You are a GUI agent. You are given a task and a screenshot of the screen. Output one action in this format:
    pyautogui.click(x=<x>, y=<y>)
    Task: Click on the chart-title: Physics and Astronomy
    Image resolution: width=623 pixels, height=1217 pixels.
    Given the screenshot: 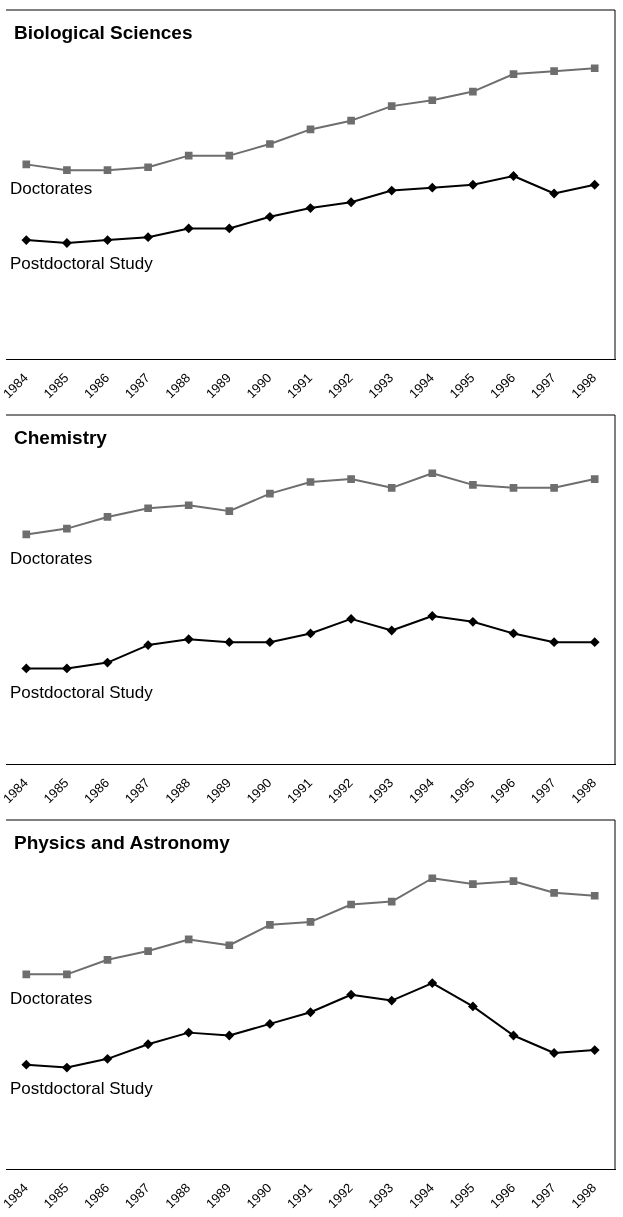 What is the action you would take?
    pyautogui.click(x=122, y=842)
    